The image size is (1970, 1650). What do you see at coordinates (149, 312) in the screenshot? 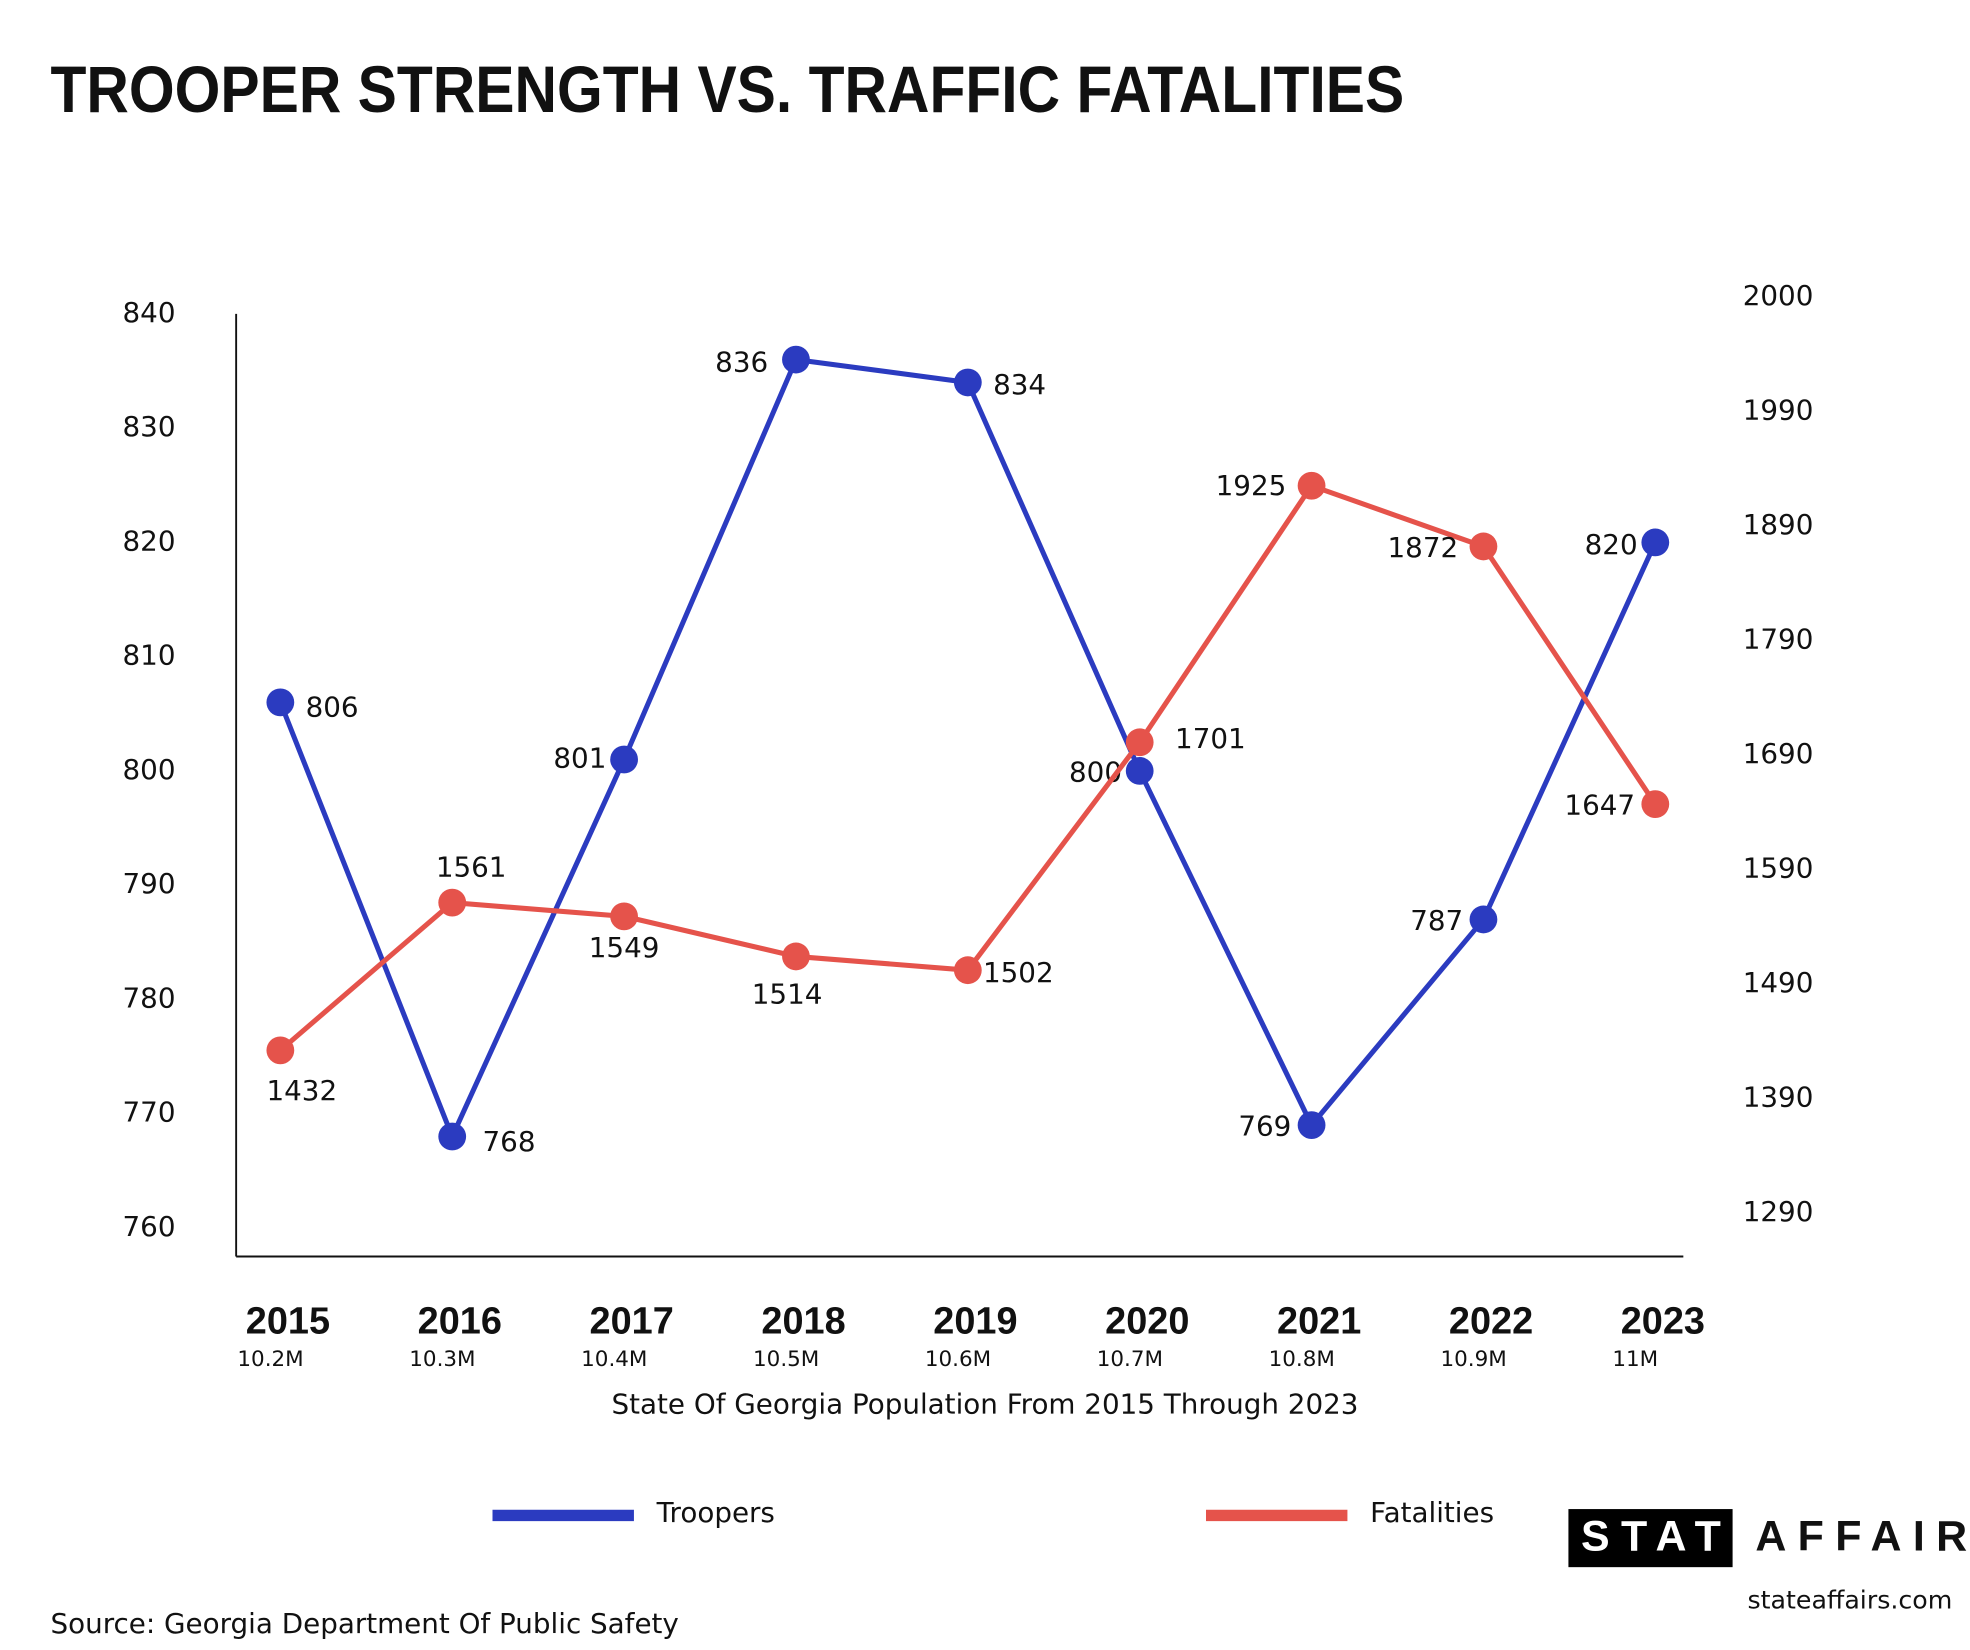
I see `y-tick-label: 840` at bounding box center [149, 312].